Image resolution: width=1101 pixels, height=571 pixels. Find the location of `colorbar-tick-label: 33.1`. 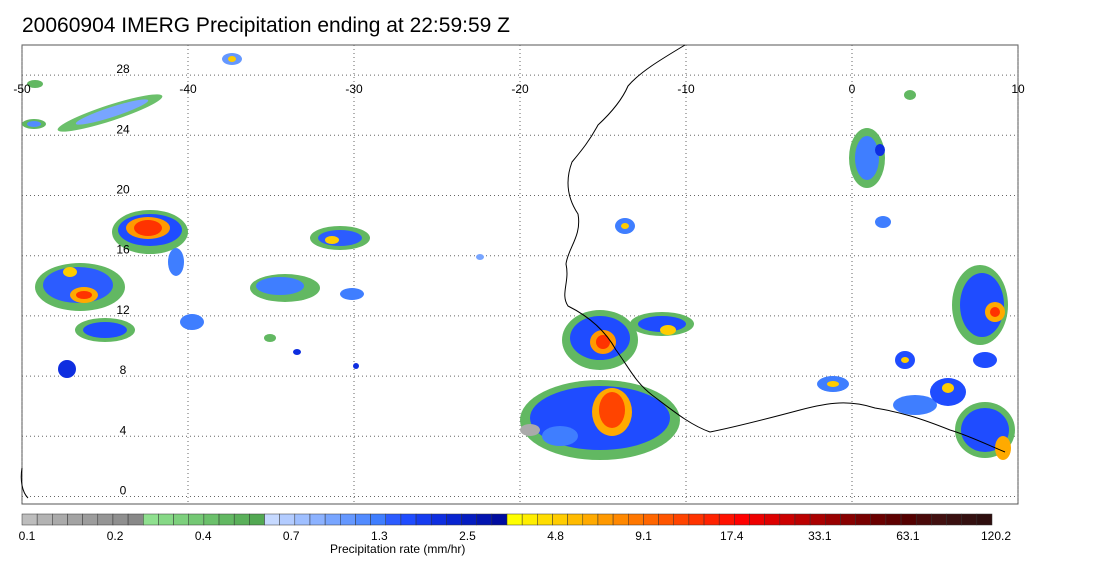

colorbar-tick-label: 33.1 is located at coordinates (820, 536).